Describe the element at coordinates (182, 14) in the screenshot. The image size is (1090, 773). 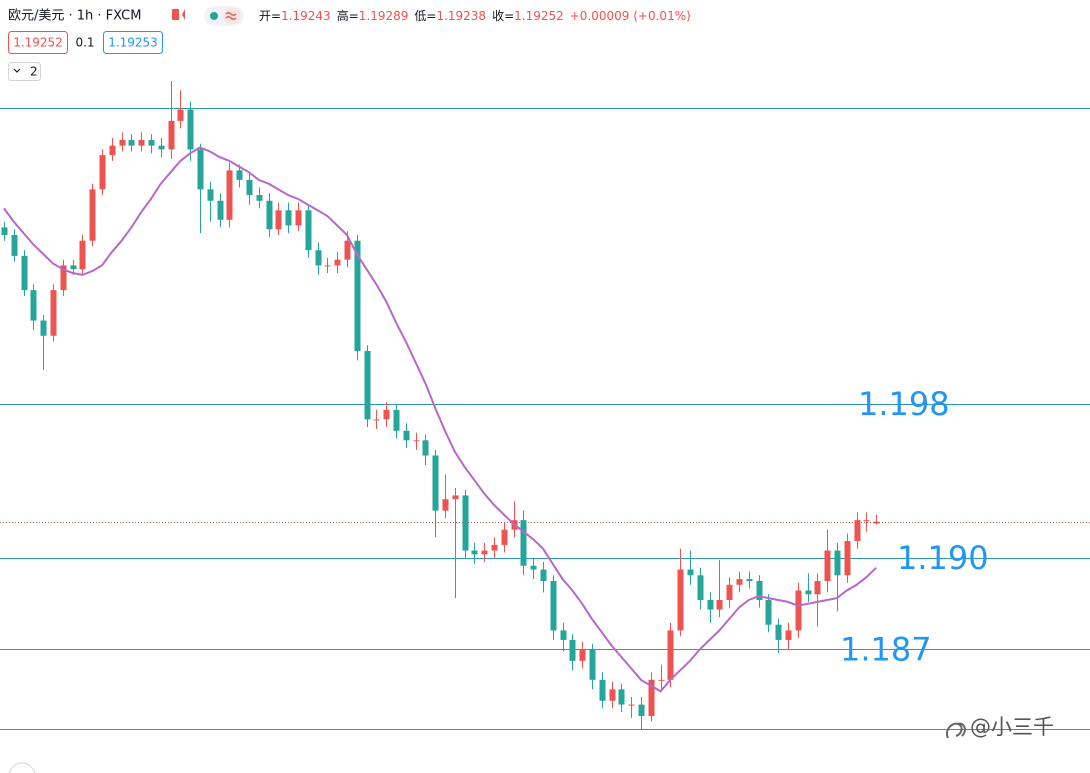
I see `flag-notch` at that location.